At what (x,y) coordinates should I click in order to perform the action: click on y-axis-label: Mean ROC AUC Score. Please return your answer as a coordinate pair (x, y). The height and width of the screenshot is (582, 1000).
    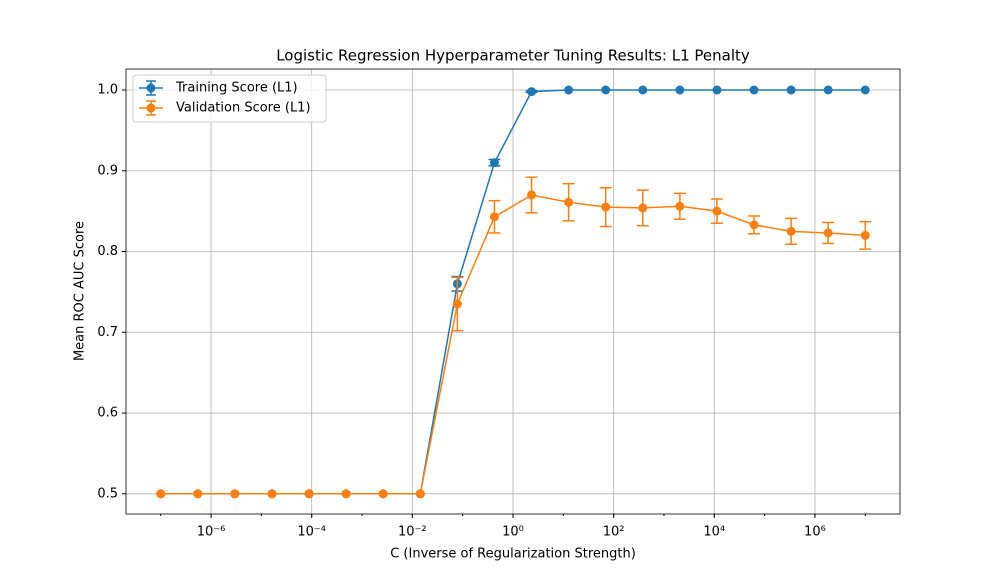
    Looking at the image, I should click on (80, 291).